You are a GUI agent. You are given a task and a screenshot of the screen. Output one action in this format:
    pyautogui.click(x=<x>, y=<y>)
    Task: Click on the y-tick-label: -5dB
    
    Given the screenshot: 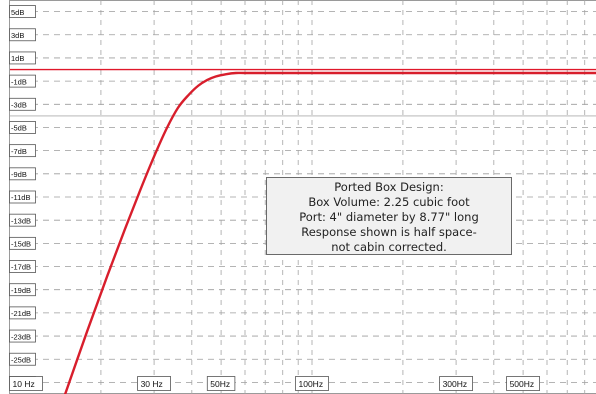 What is the action you would take?
    pyautogui.click(x=19, y=128)
    